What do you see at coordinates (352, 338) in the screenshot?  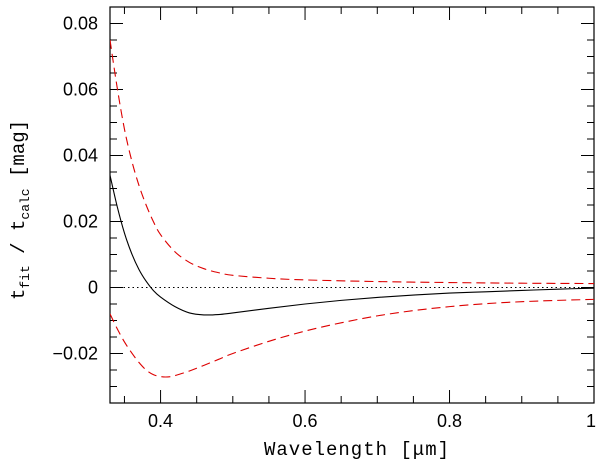 I see `series-line-lower-bound` at bounding box center [352, 338].